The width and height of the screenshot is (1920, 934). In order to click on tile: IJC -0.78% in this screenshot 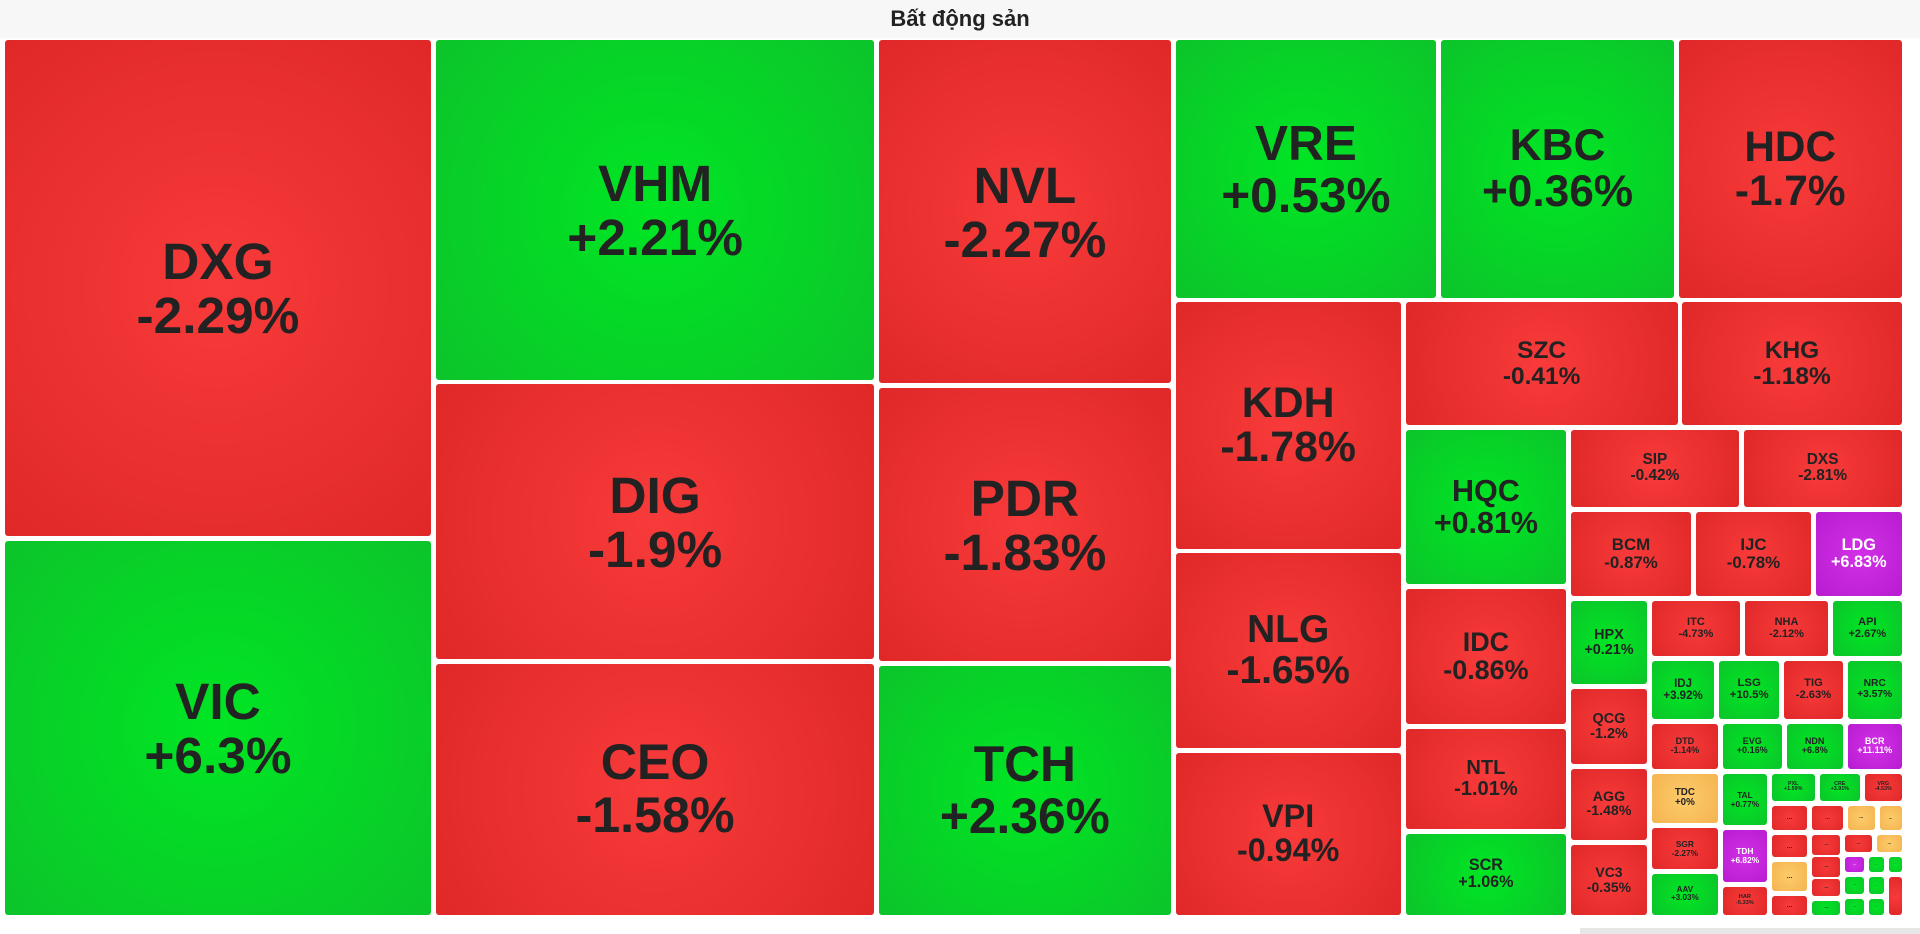, I will do `click(1753, 554)`.